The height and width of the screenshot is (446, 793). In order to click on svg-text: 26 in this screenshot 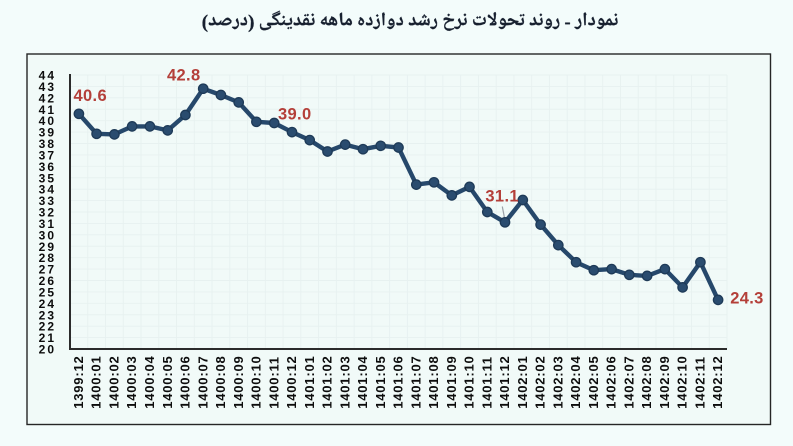, I will do `click(47, 281)`.